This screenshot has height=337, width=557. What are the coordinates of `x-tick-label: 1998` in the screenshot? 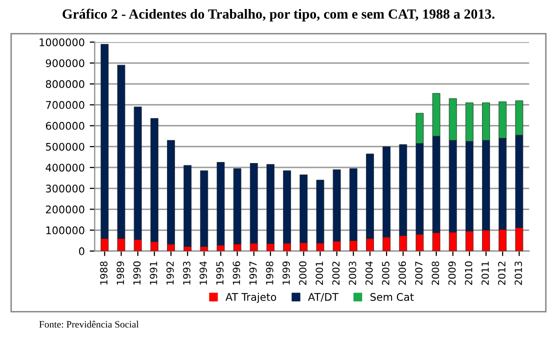 It's located at (270, 272).